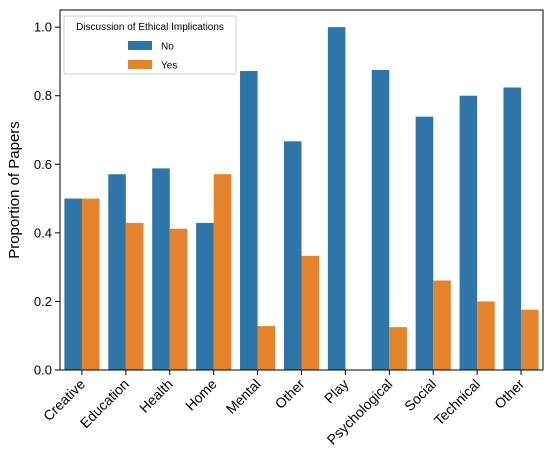 Image resolution: width=549 pixels, height=459 pixels. I want to click on legend-swatch-no, so click(140, 45).